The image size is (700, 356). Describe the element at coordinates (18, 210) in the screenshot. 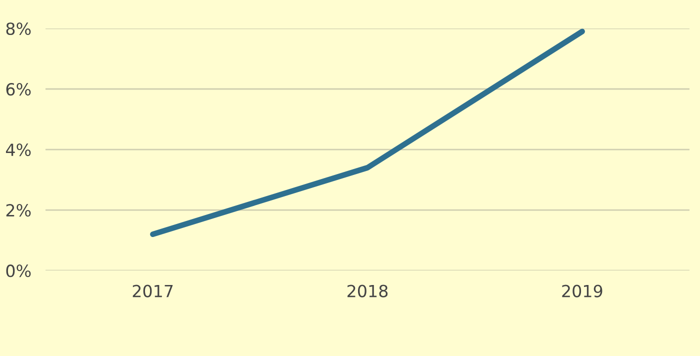

I see `y-tick-label: 2%` at that location.